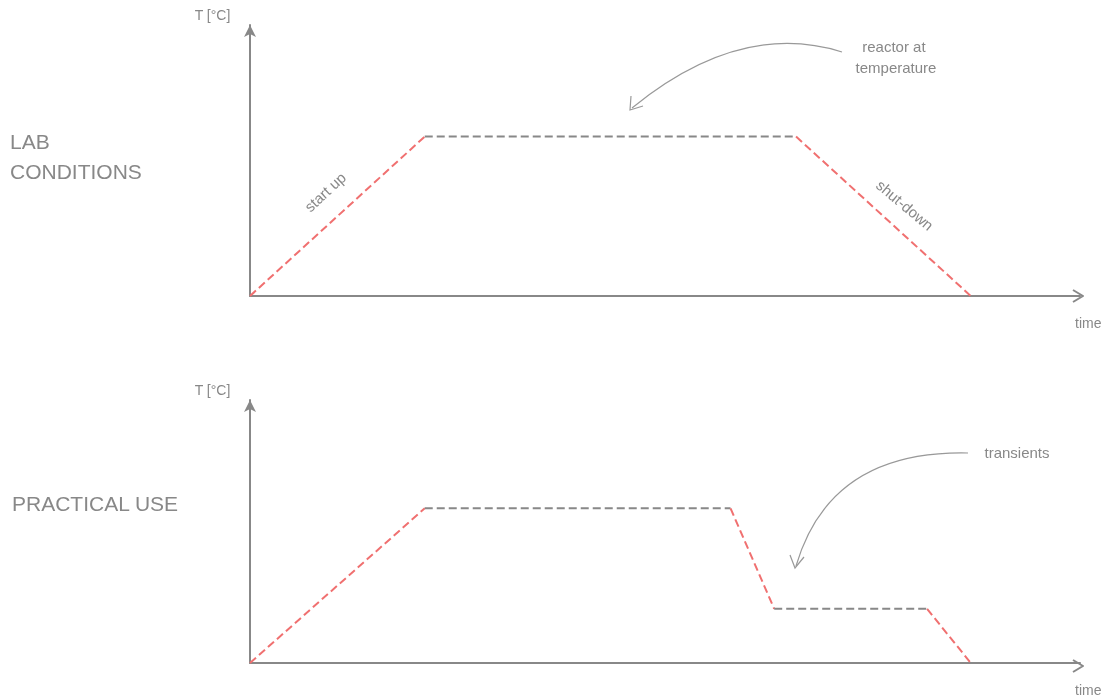  Describe the element at coordinates (95, 503) in the screenshot. I see `chart-title: PRACTICAL USE` at that location.